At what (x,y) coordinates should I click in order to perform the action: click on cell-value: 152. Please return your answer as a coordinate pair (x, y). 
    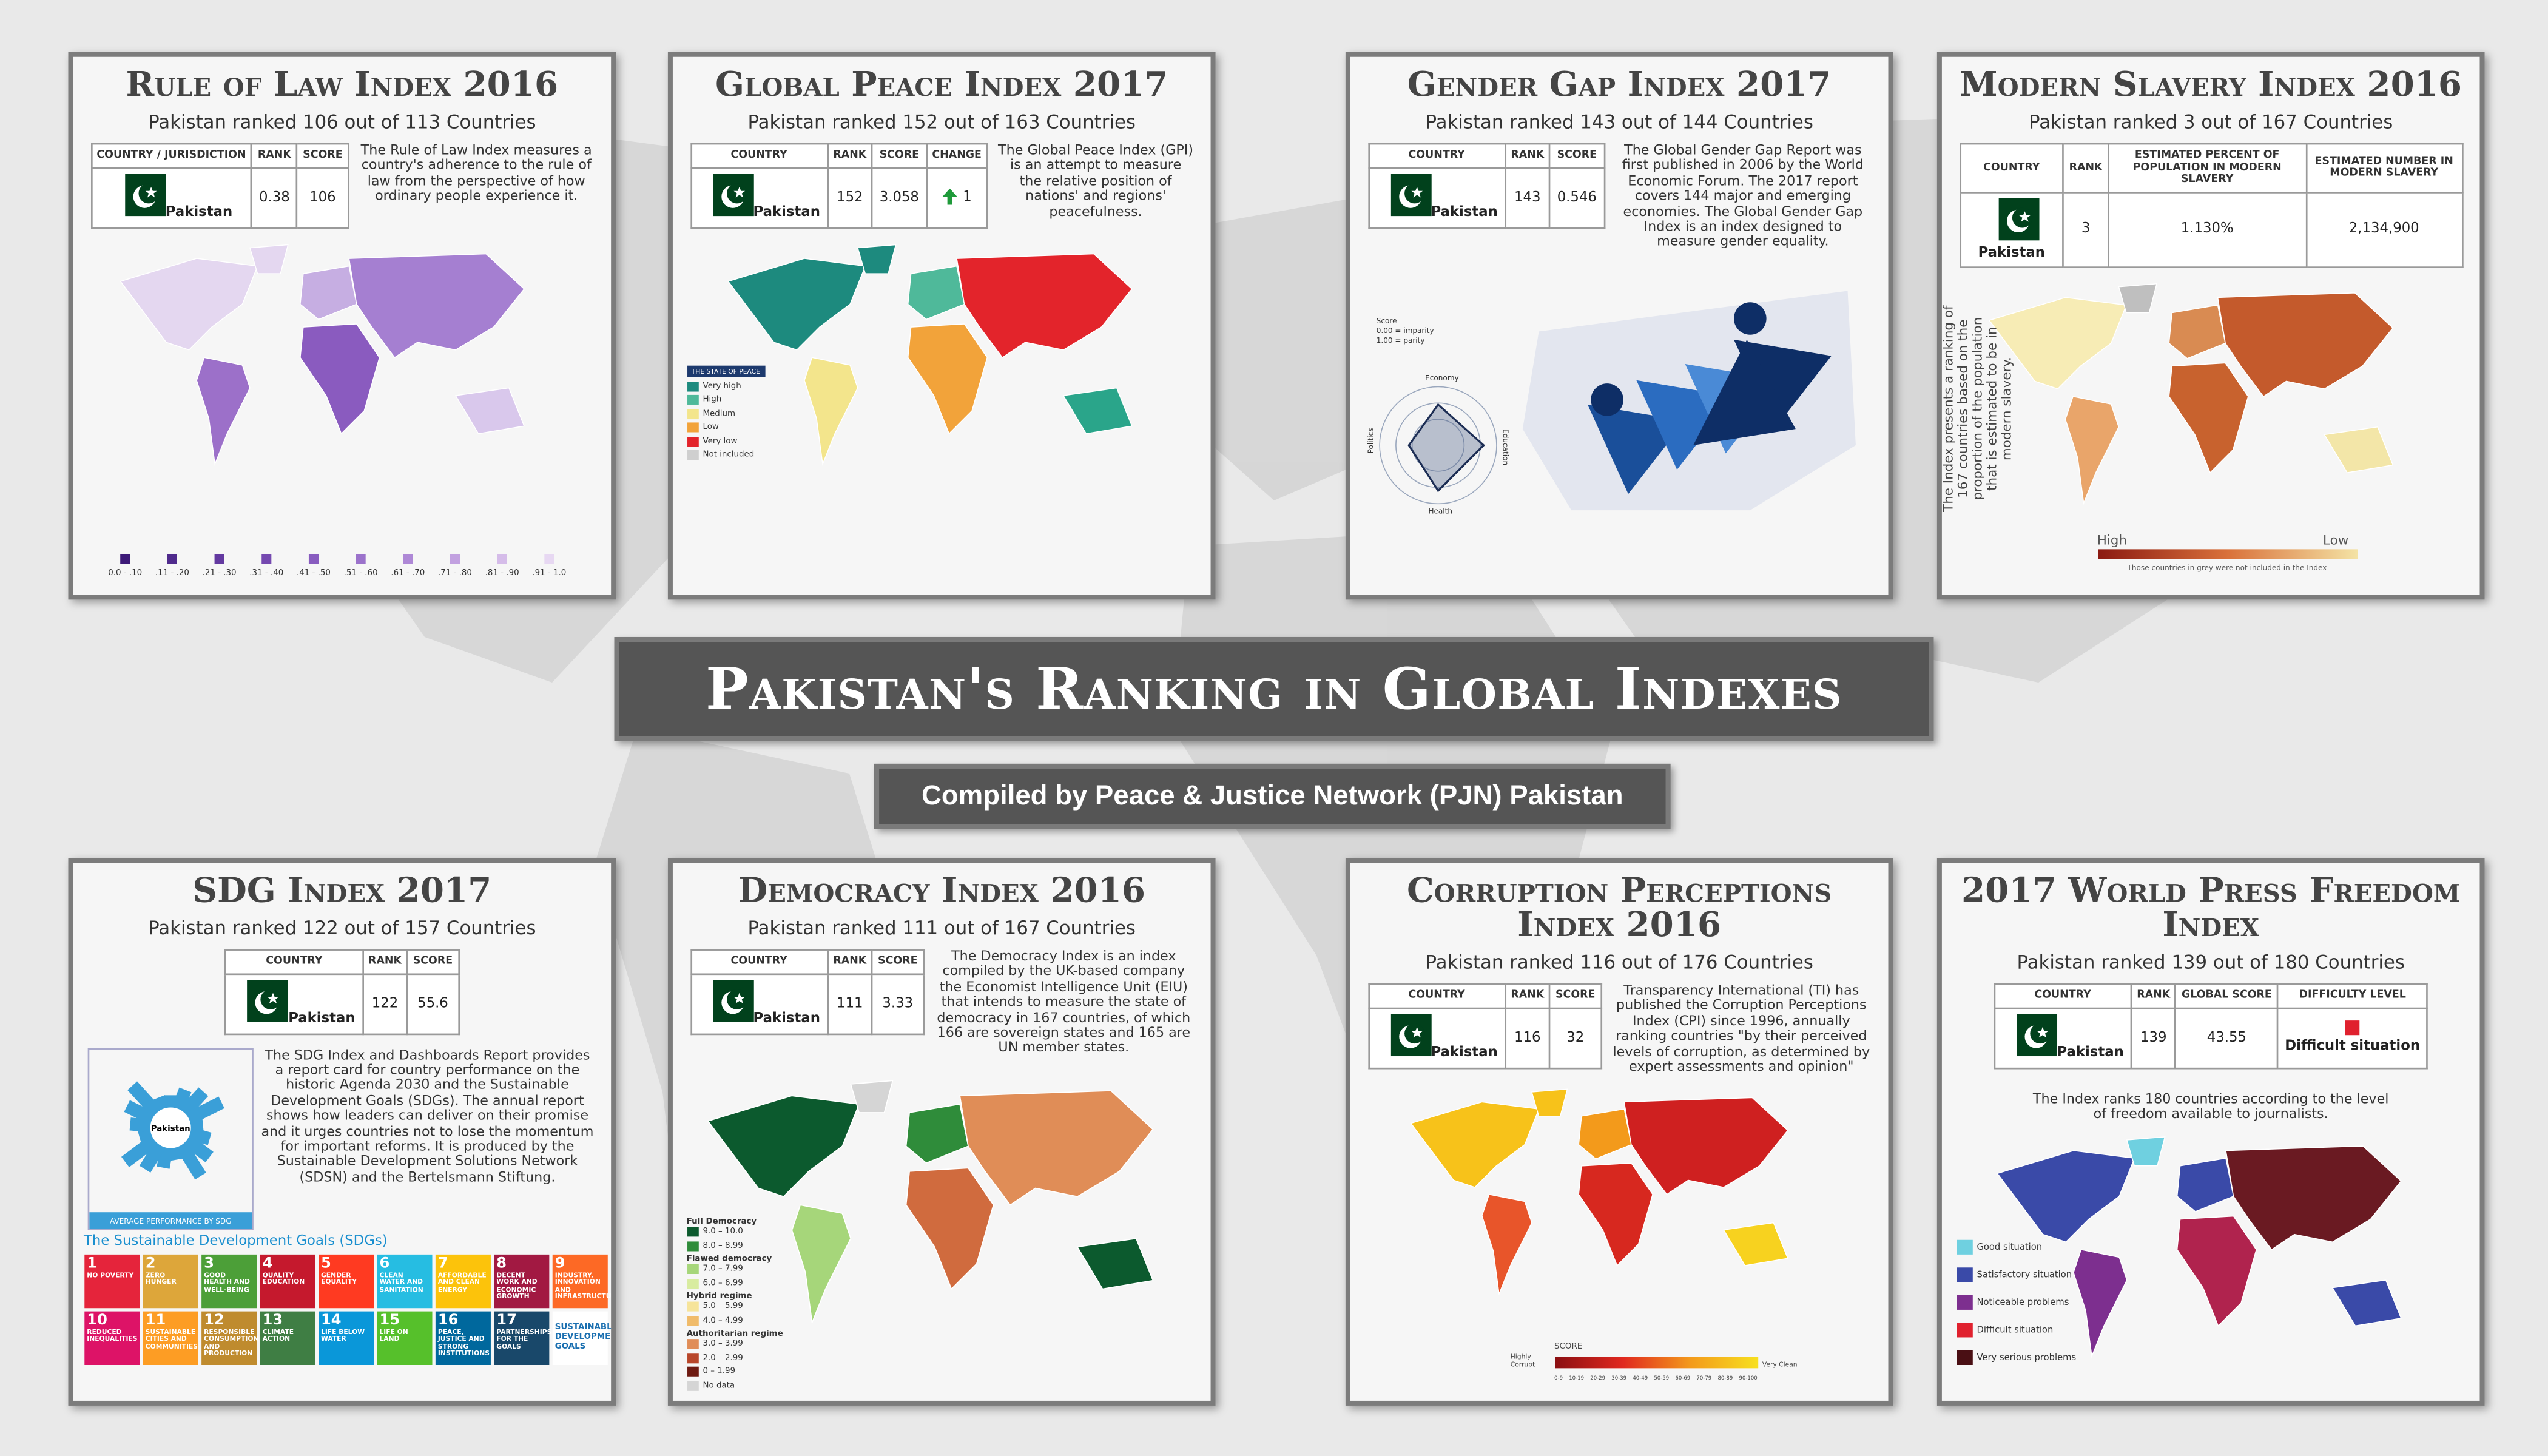
    Looking at the image, I should click on (850, 197).